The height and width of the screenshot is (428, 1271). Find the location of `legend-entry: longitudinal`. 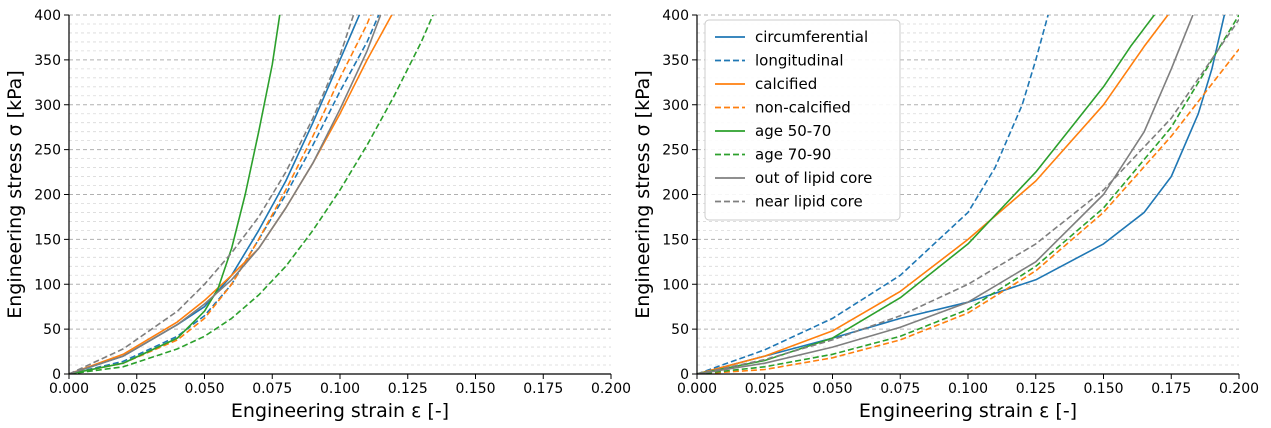

legend-entry: longitudinal is located at coordinates (799, 61).